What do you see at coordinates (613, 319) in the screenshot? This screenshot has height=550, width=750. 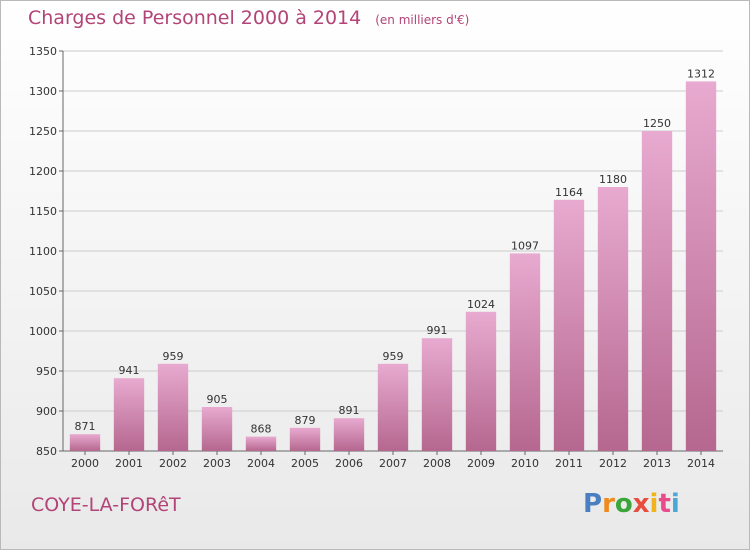 I see `bar-2012` at bounding box center [613, 319].